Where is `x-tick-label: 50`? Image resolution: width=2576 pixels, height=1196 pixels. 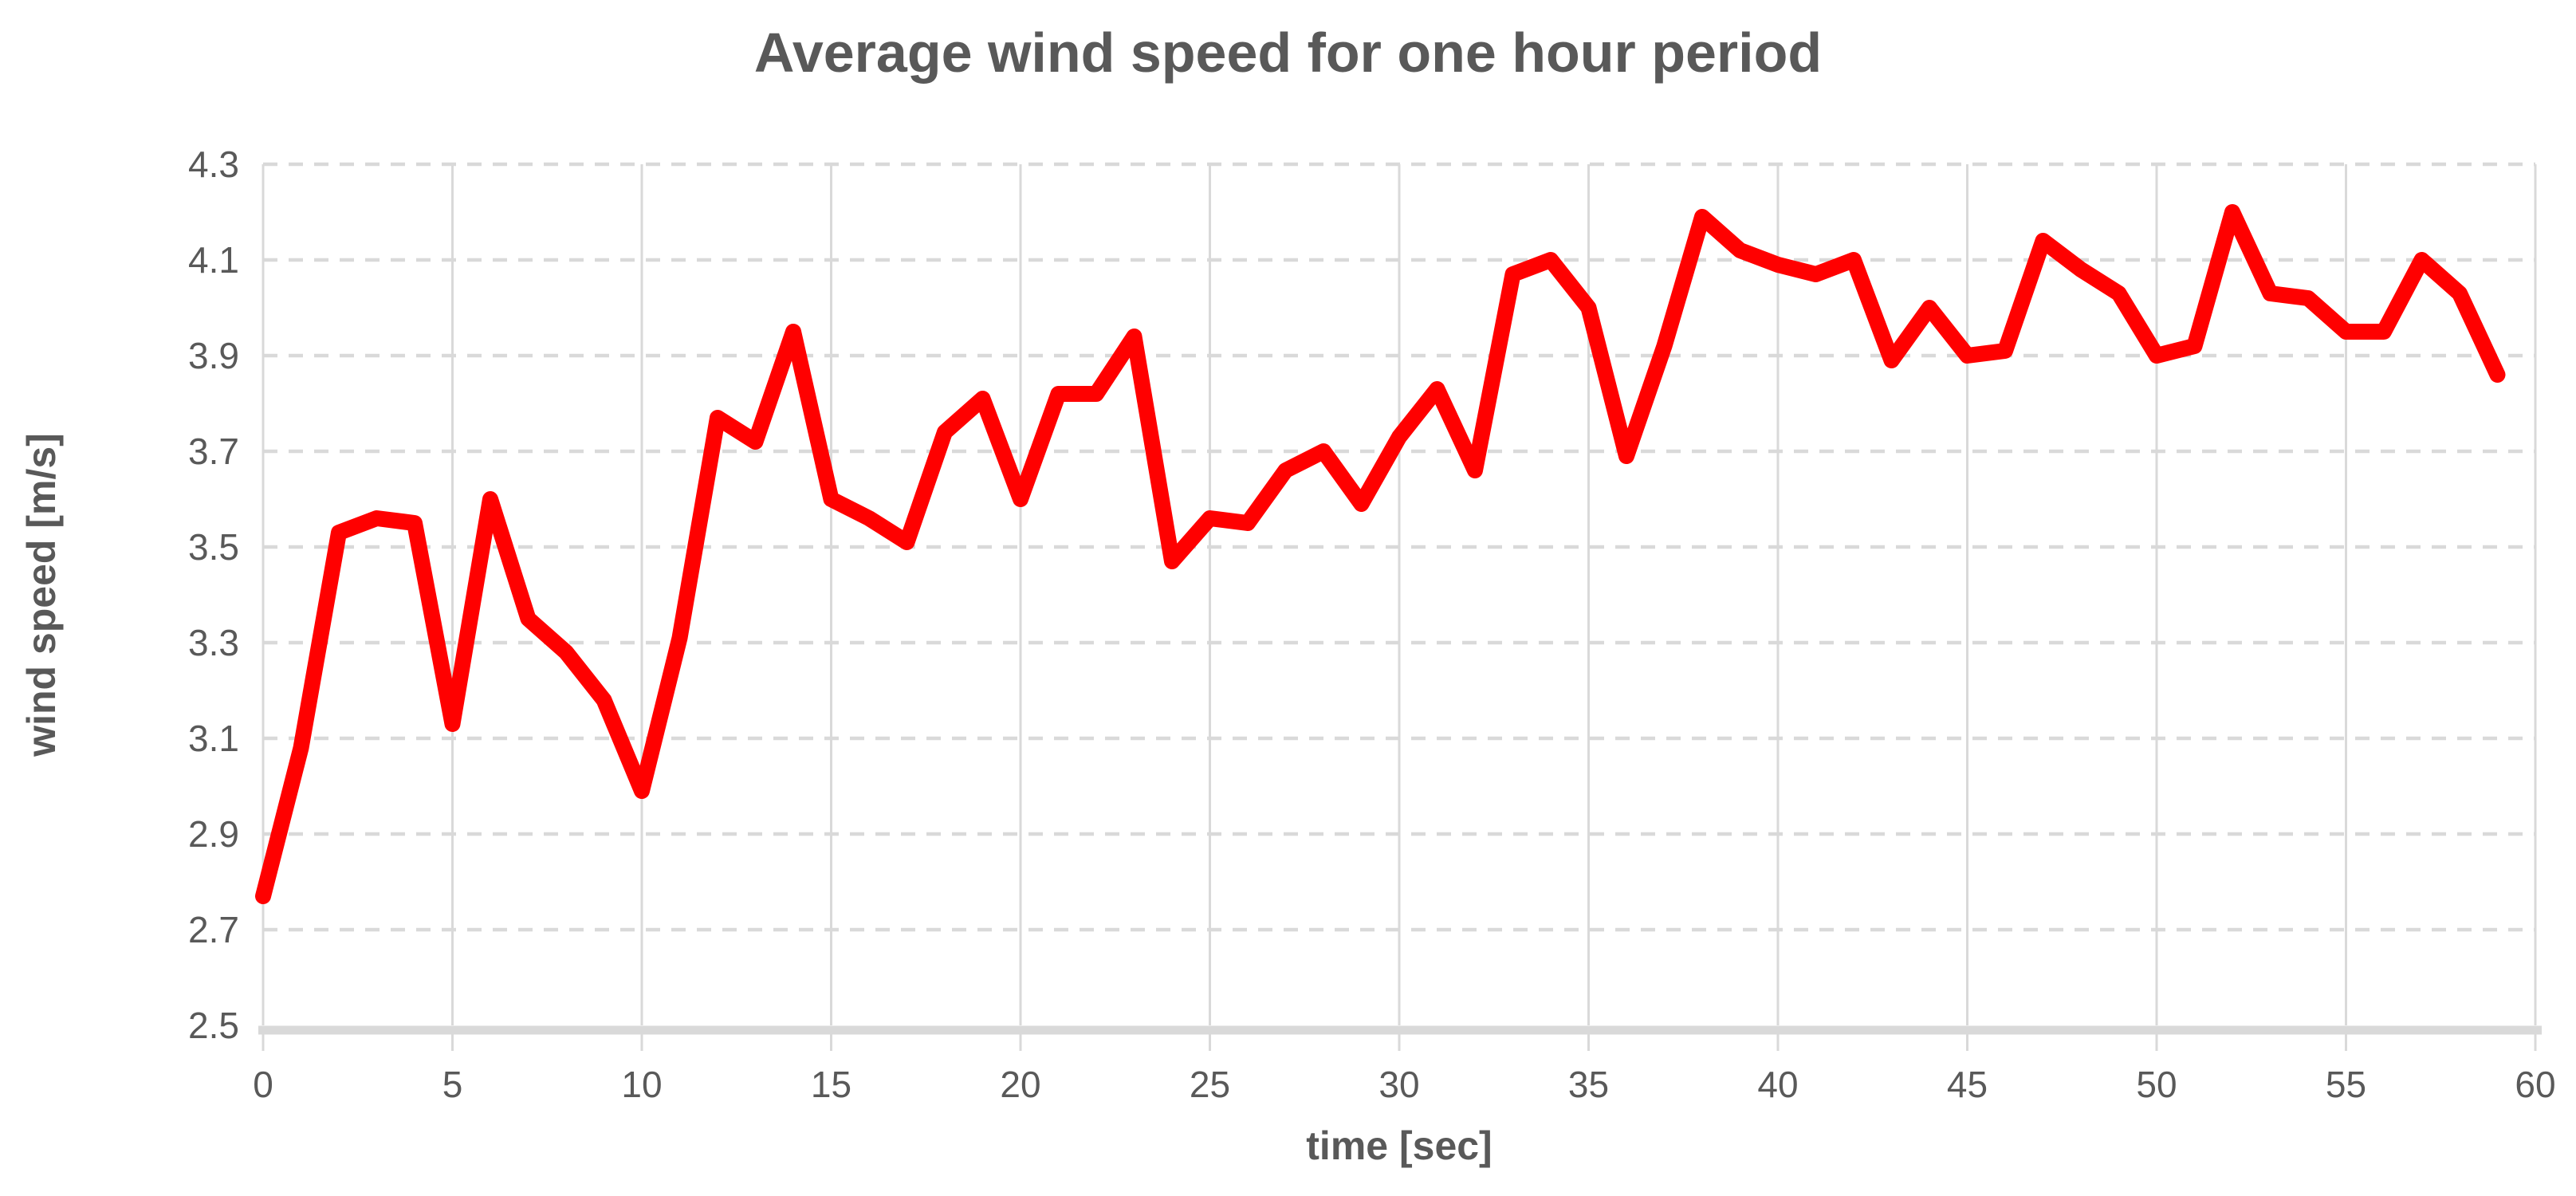 x-tick-label: 50 is located at coordinates (2157, 1084).